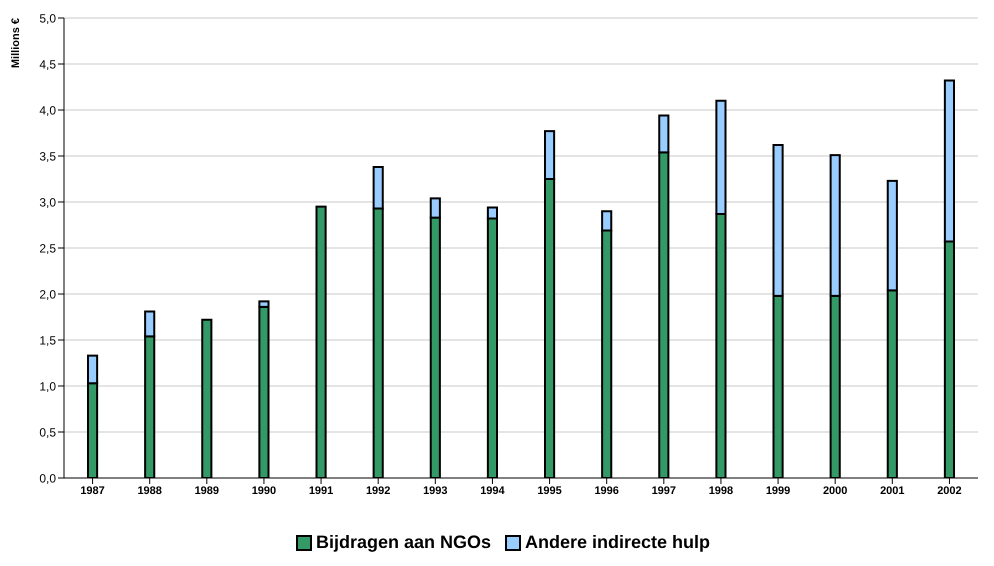 The image size is (994, 566). Describe the element at coordinates (47, 386) in the screenshot. I see `y-tick-label: 1,0` at that location.